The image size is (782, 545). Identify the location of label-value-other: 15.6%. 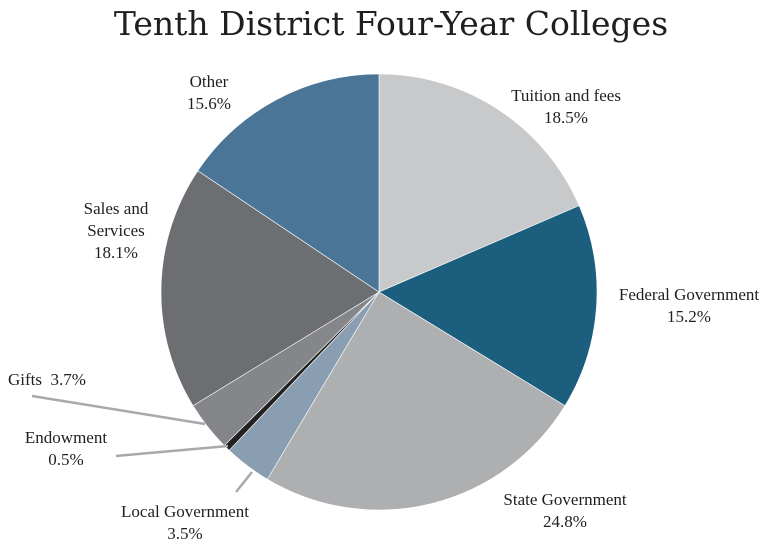
(209, 103).